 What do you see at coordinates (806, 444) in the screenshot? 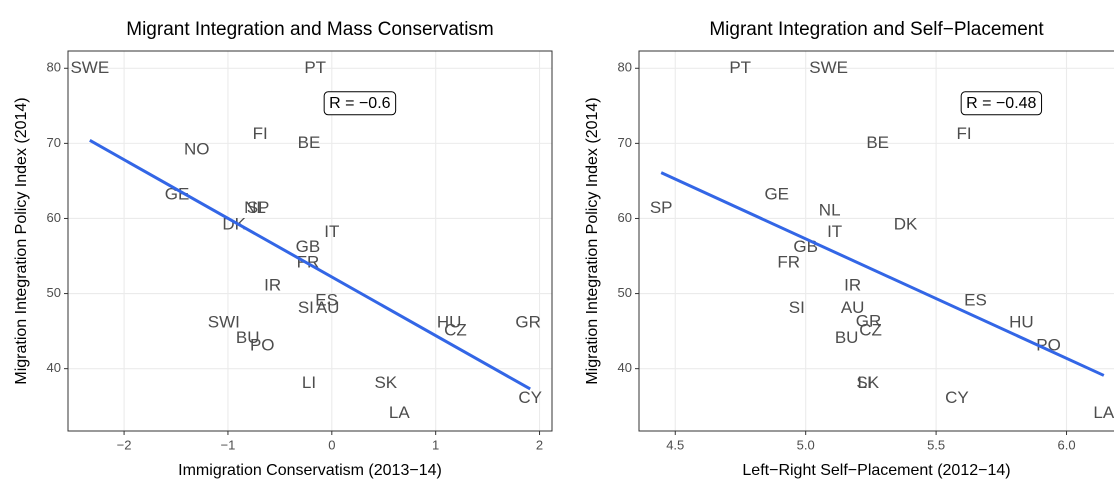
I see `x-tick-label: 5.0` at bounding box center [806, 444].